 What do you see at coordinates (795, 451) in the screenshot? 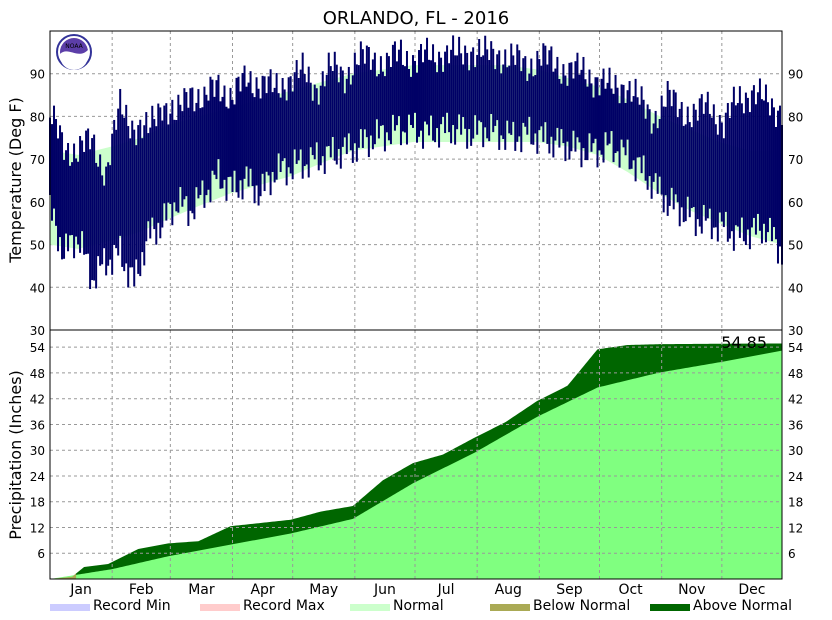
I see `precip-tick-label-right: 30` at bounding box center [795, 451].